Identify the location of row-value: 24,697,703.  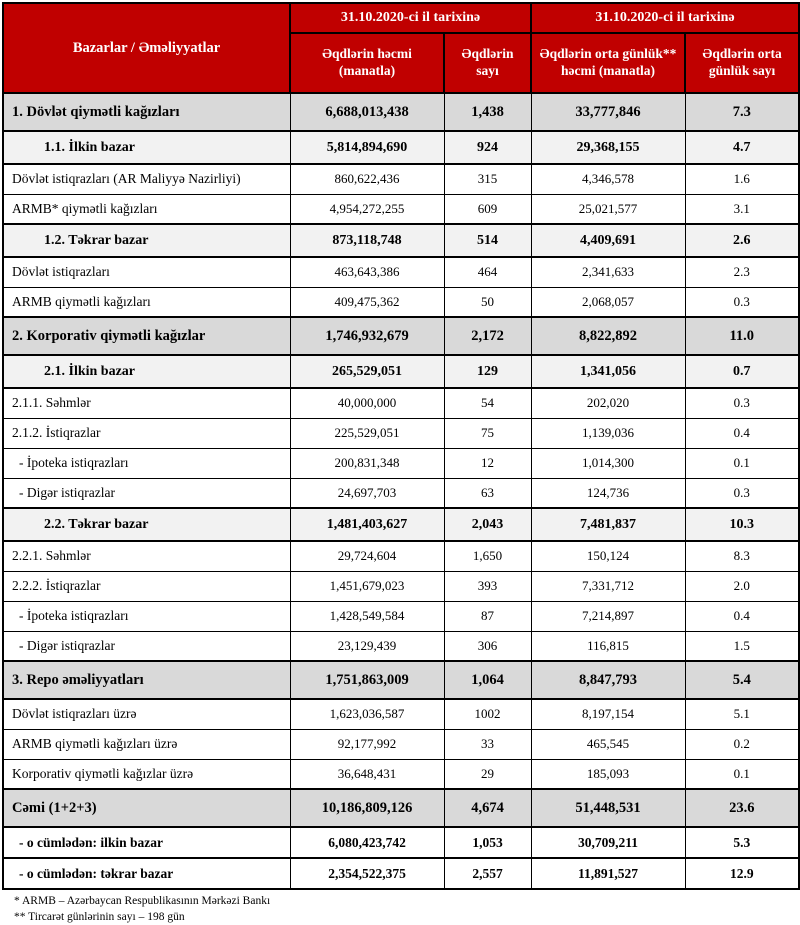
(367, 493).